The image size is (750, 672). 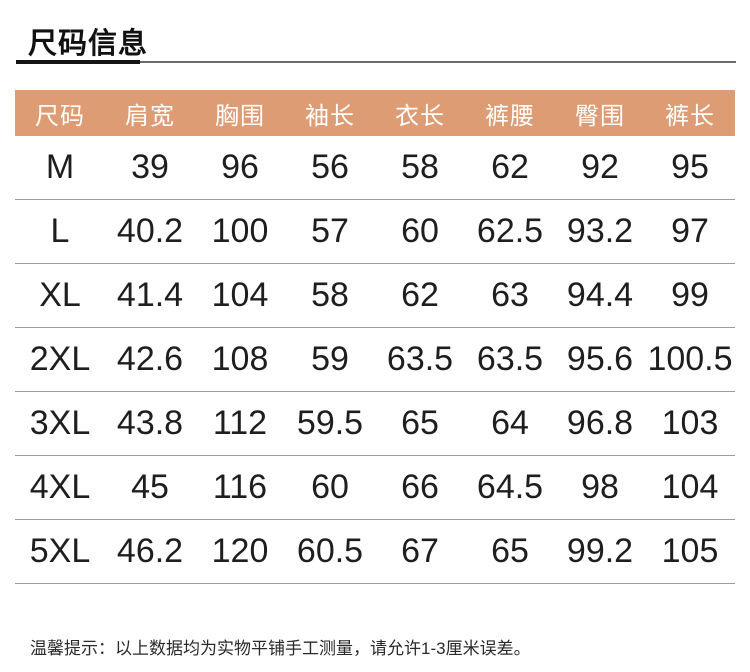 I want to click on column-header: 裤长, so click(x=690, y=116).